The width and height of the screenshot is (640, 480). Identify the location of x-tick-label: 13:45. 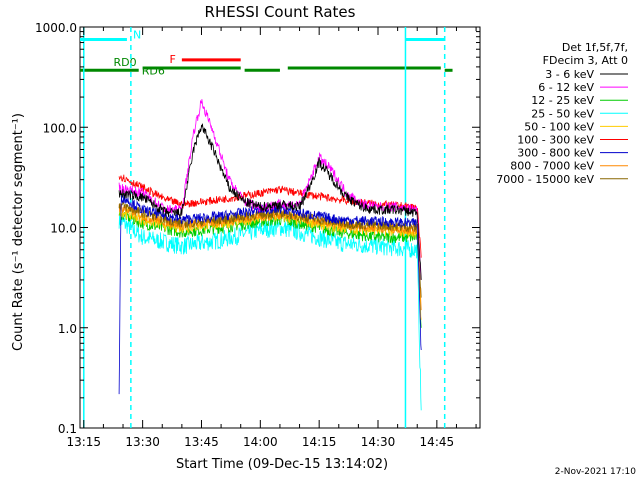
(201, 442).